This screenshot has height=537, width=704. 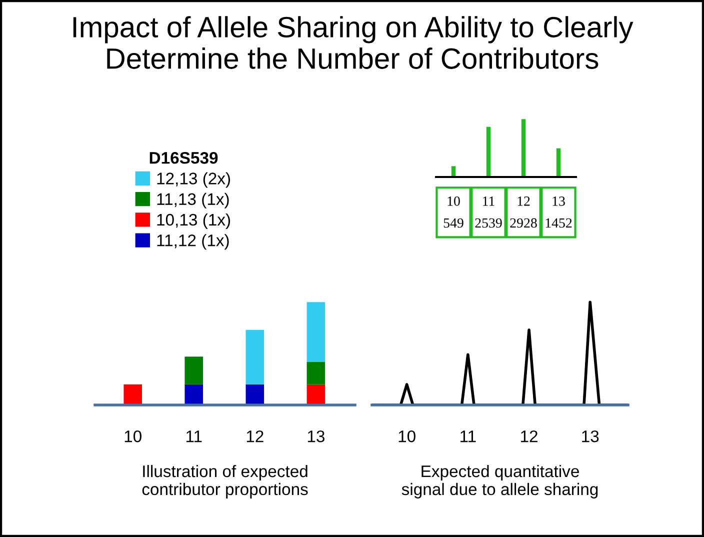 I want to click on chart-title: Impact of Allele Sharing on Ability to Clearly Determine the Number of Contributors, so click(x=353, y=42).